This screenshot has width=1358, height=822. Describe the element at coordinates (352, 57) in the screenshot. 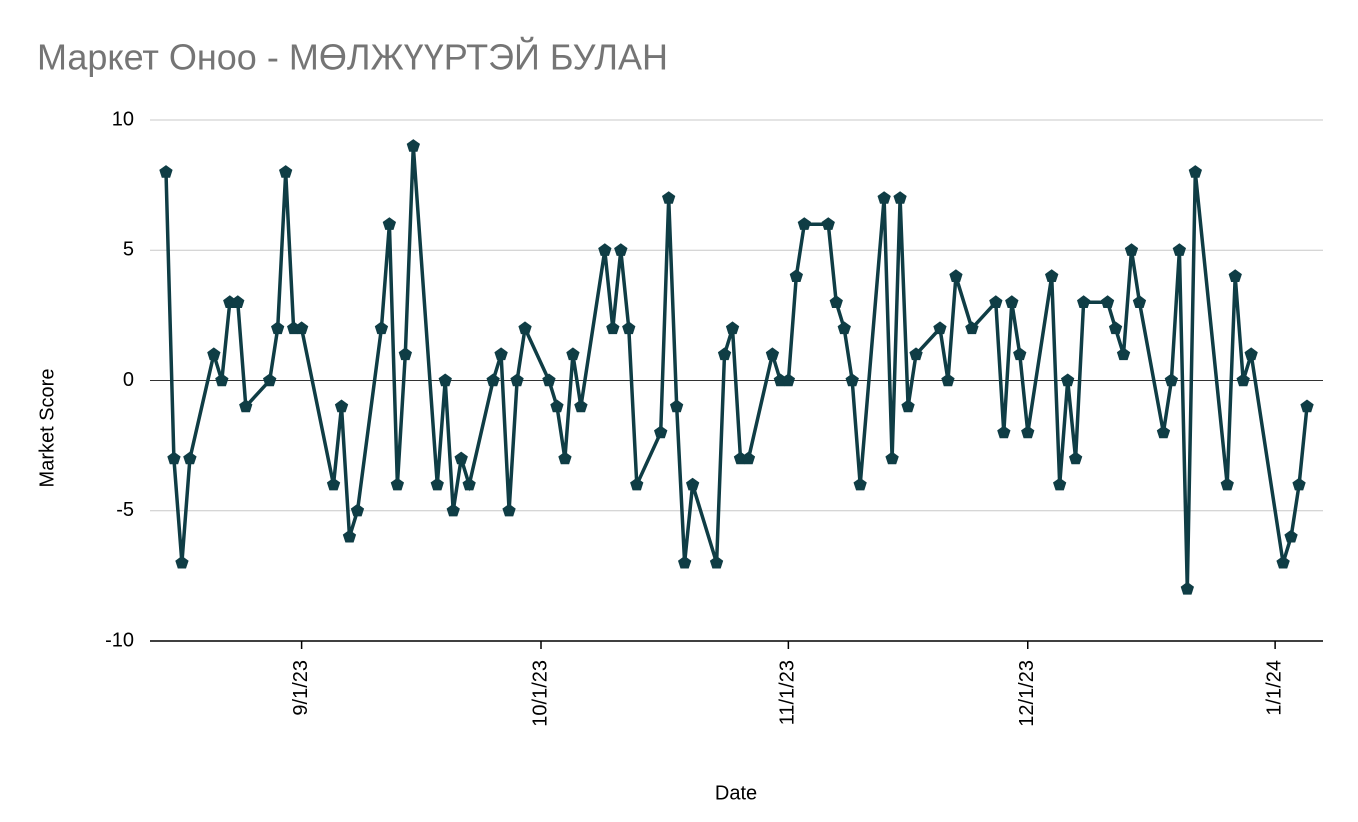

I see `chart-title: Маркет Оноо - МӨЛЖҮҮРТЭЙ БУЛАН` at that location.